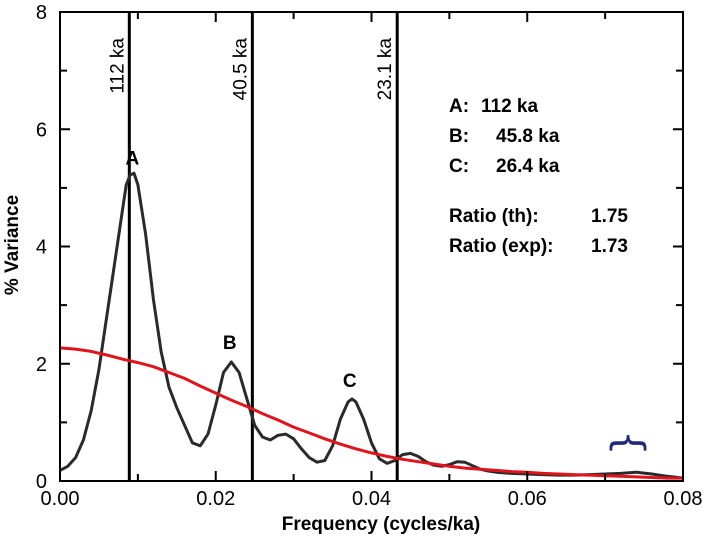 The width and height of the screenshot is (706, 538). Describe the element at coordinates (215, 499) in the screenshot. I see `x-tick-label: 0.02` at that location.